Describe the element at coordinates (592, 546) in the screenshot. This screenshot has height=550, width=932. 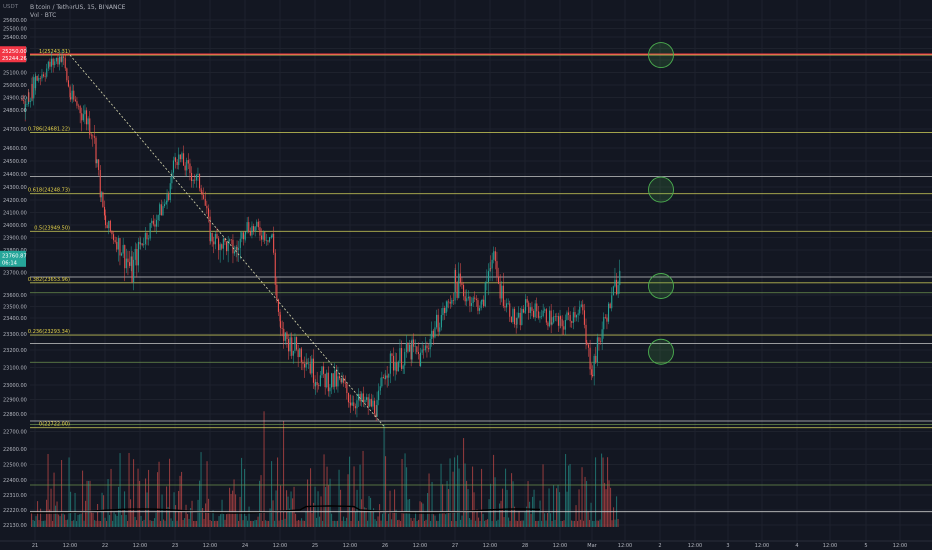
I see `x-axis-label: Mar` at that location.